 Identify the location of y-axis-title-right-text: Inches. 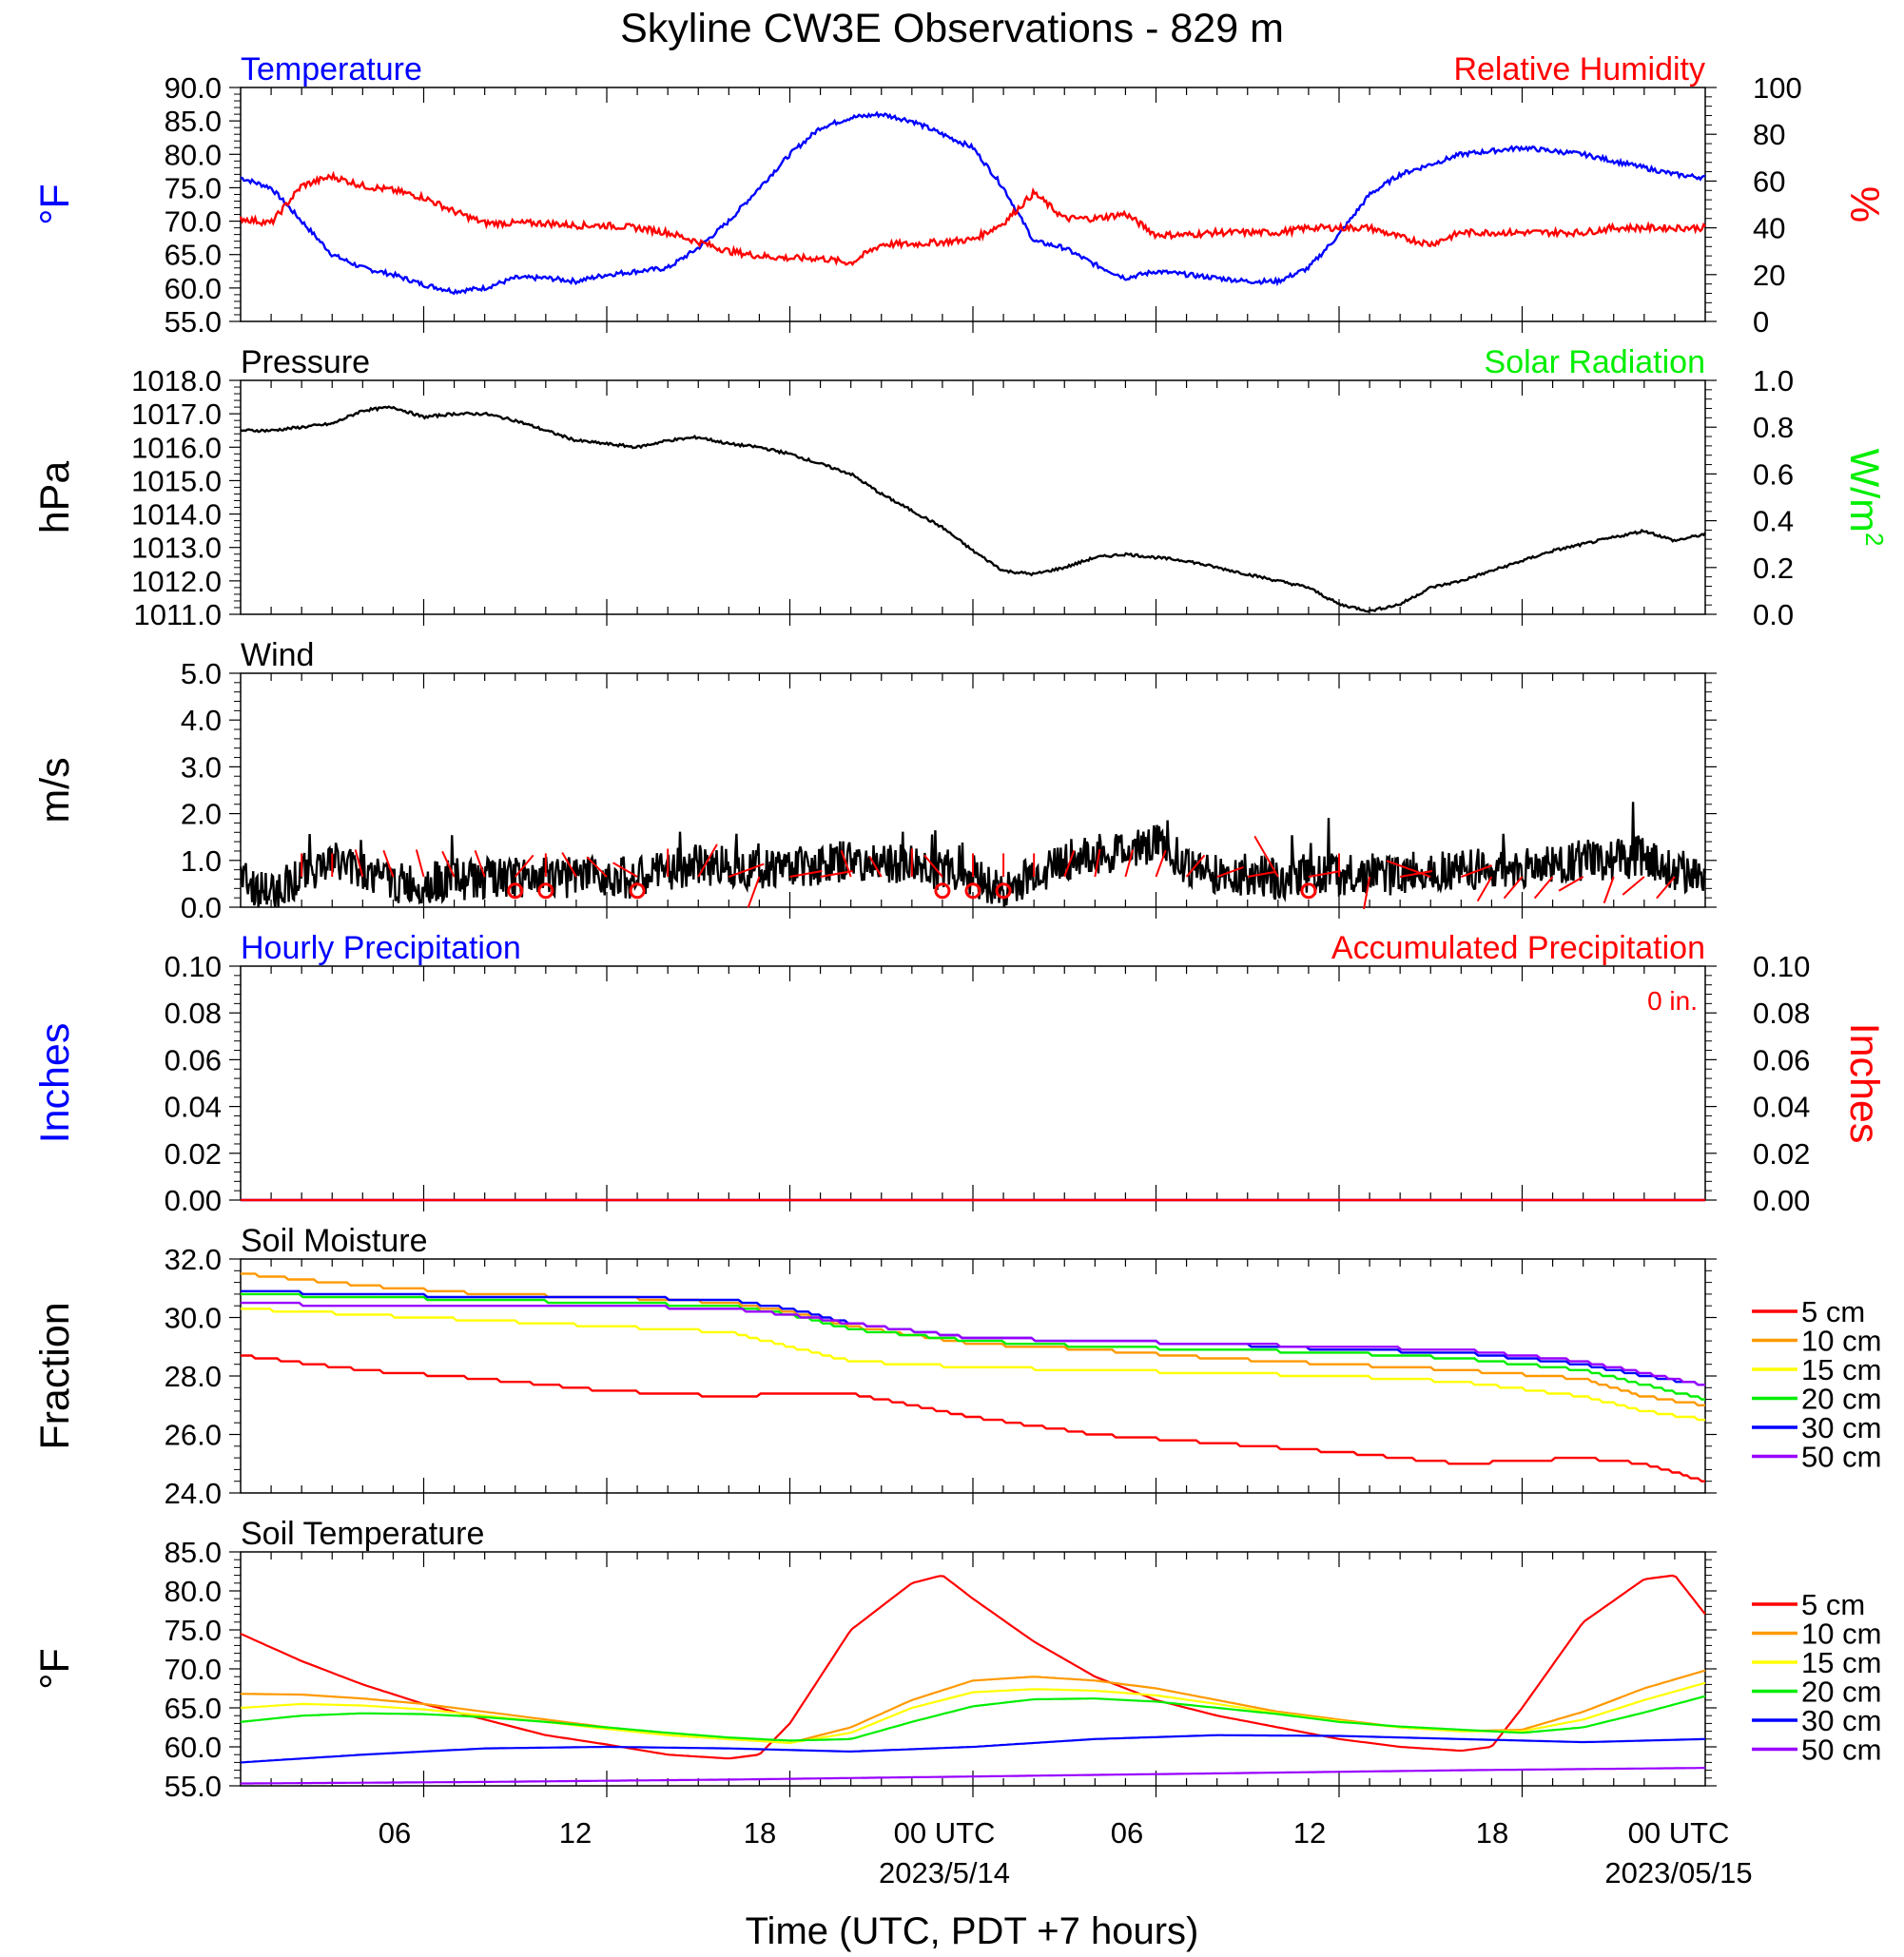
(1864, 1083).